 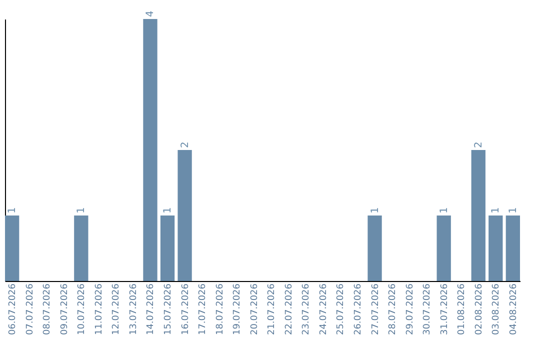 What do you see at coordinates (220, 309) in the screenshot?
I see `x-tick-label: 18.07.2026` at bounding box center [220, 309].